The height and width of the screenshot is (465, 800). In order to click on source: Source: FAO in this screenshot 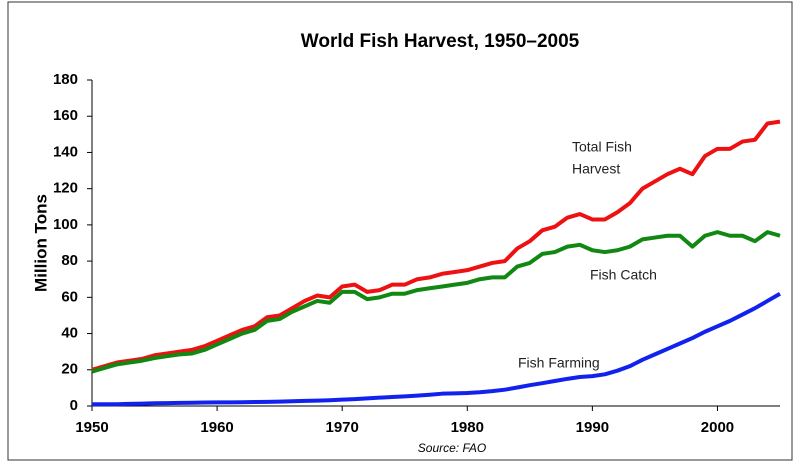, I will do `click(452, 448)`.